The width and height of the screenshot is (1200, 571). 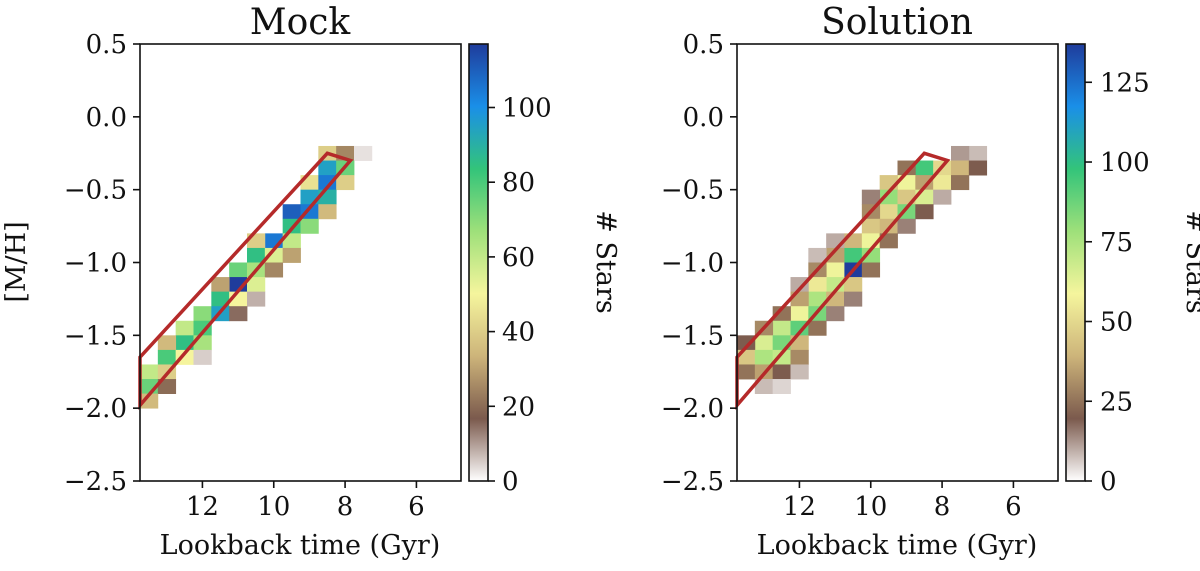 What do you see at coordinates (1125, 83) in the screenshot?
I see `colorbar-tick-label: 125` at bounding box center [1125, 83].